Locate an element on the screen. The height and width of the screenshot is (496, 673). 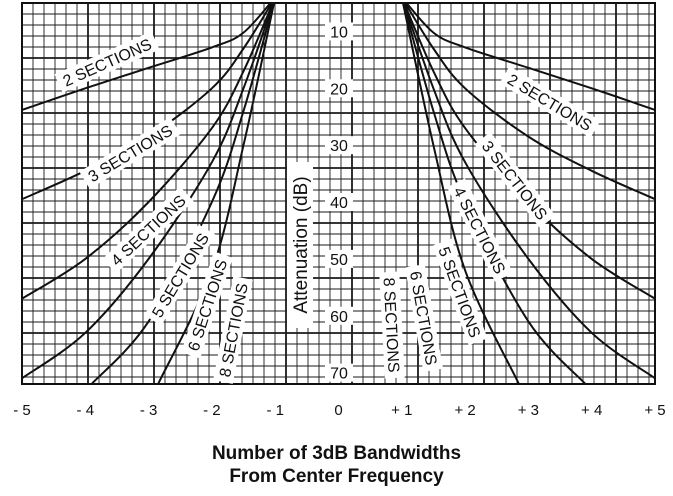
x-tick-label: + 3 is located at coordinates (528, 410).